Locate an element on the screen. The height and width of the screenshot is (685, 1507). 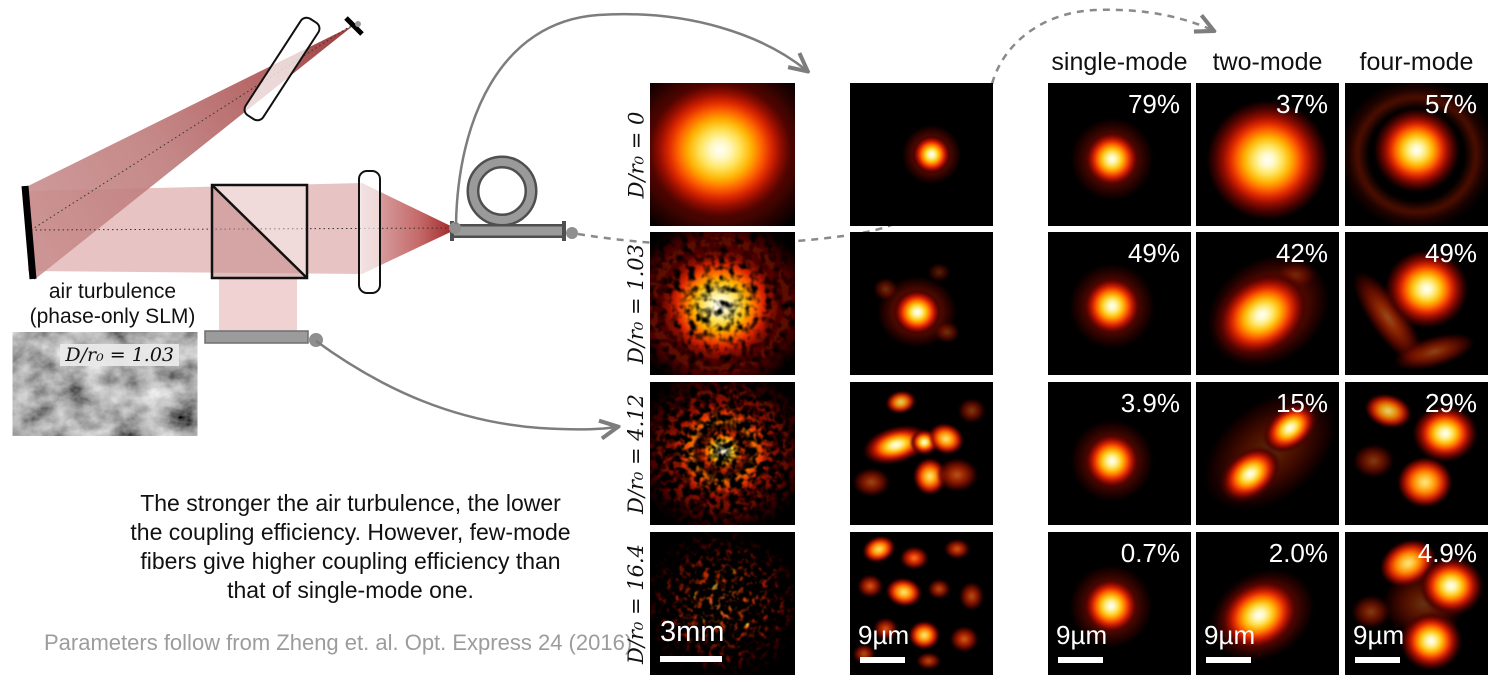
scalebar-3mm is located at coordinates (691, 659).